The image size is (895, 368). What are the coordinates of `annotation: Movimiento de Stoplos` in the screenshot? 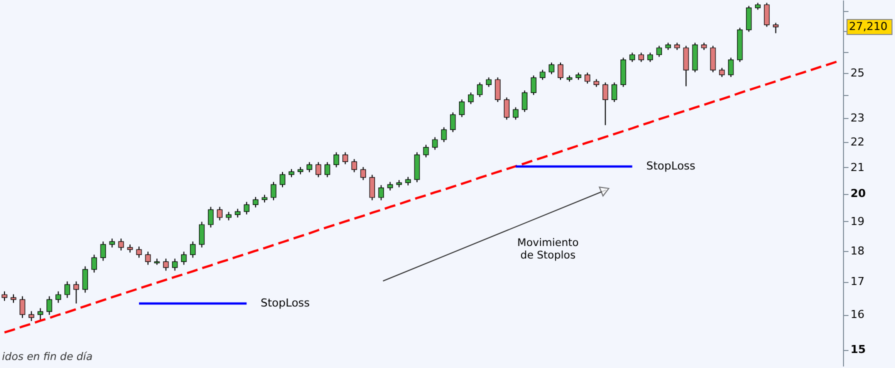 It's located at (548, 249).